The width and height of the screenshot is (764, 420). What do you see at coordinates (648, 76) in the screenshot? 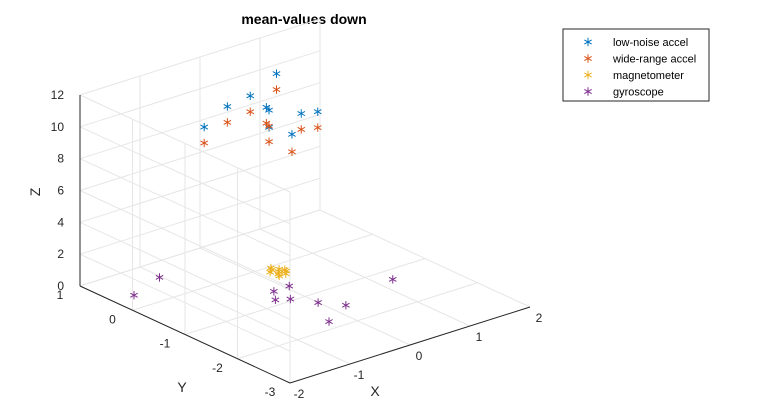
I see `legend-label: magnetometer` at bounding box center [648, 76].